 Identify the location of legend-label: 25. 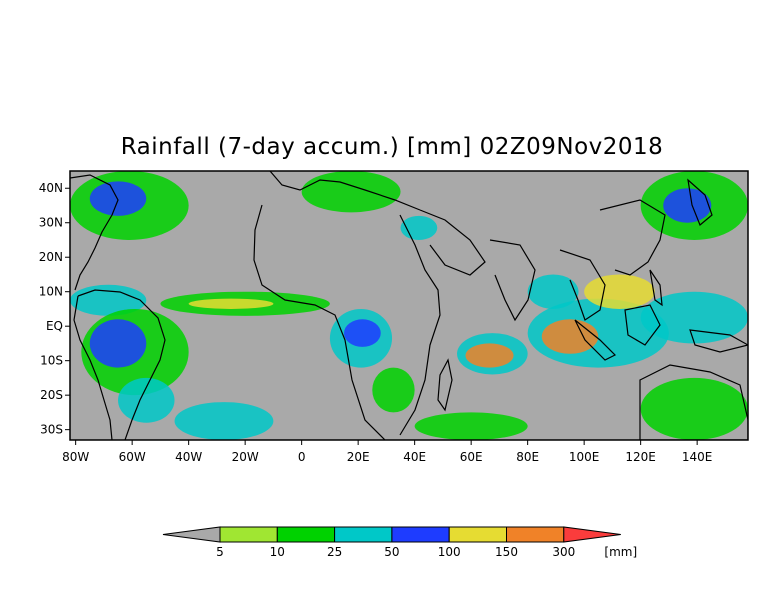
(334, 552).